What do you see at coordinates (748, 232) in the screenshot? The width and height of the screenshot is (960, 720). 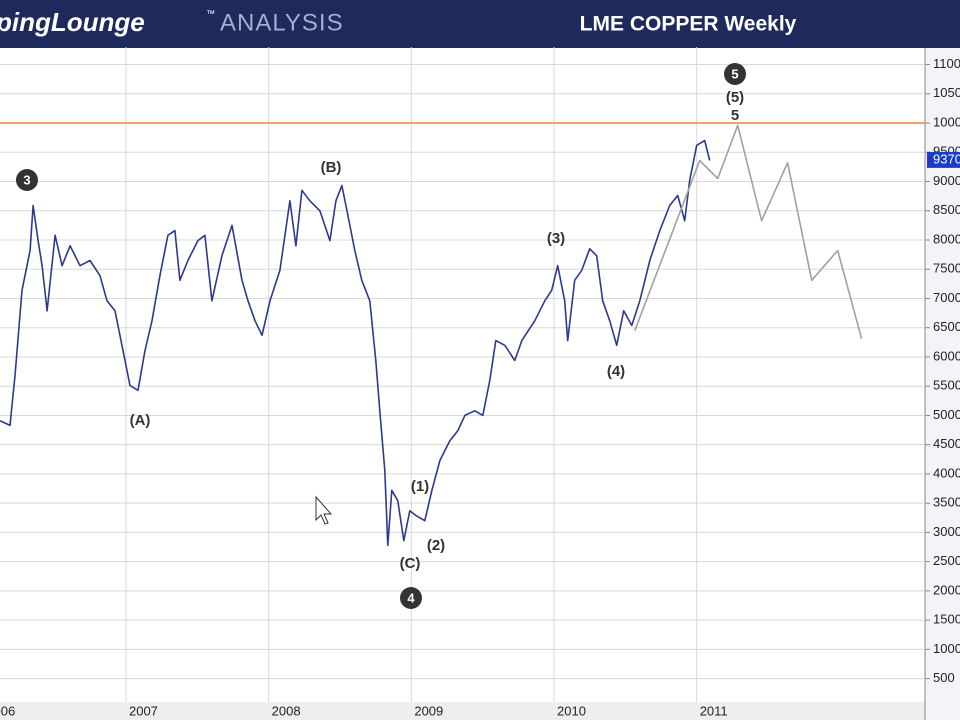 I see `price-line` at bounding box center [748, 232].